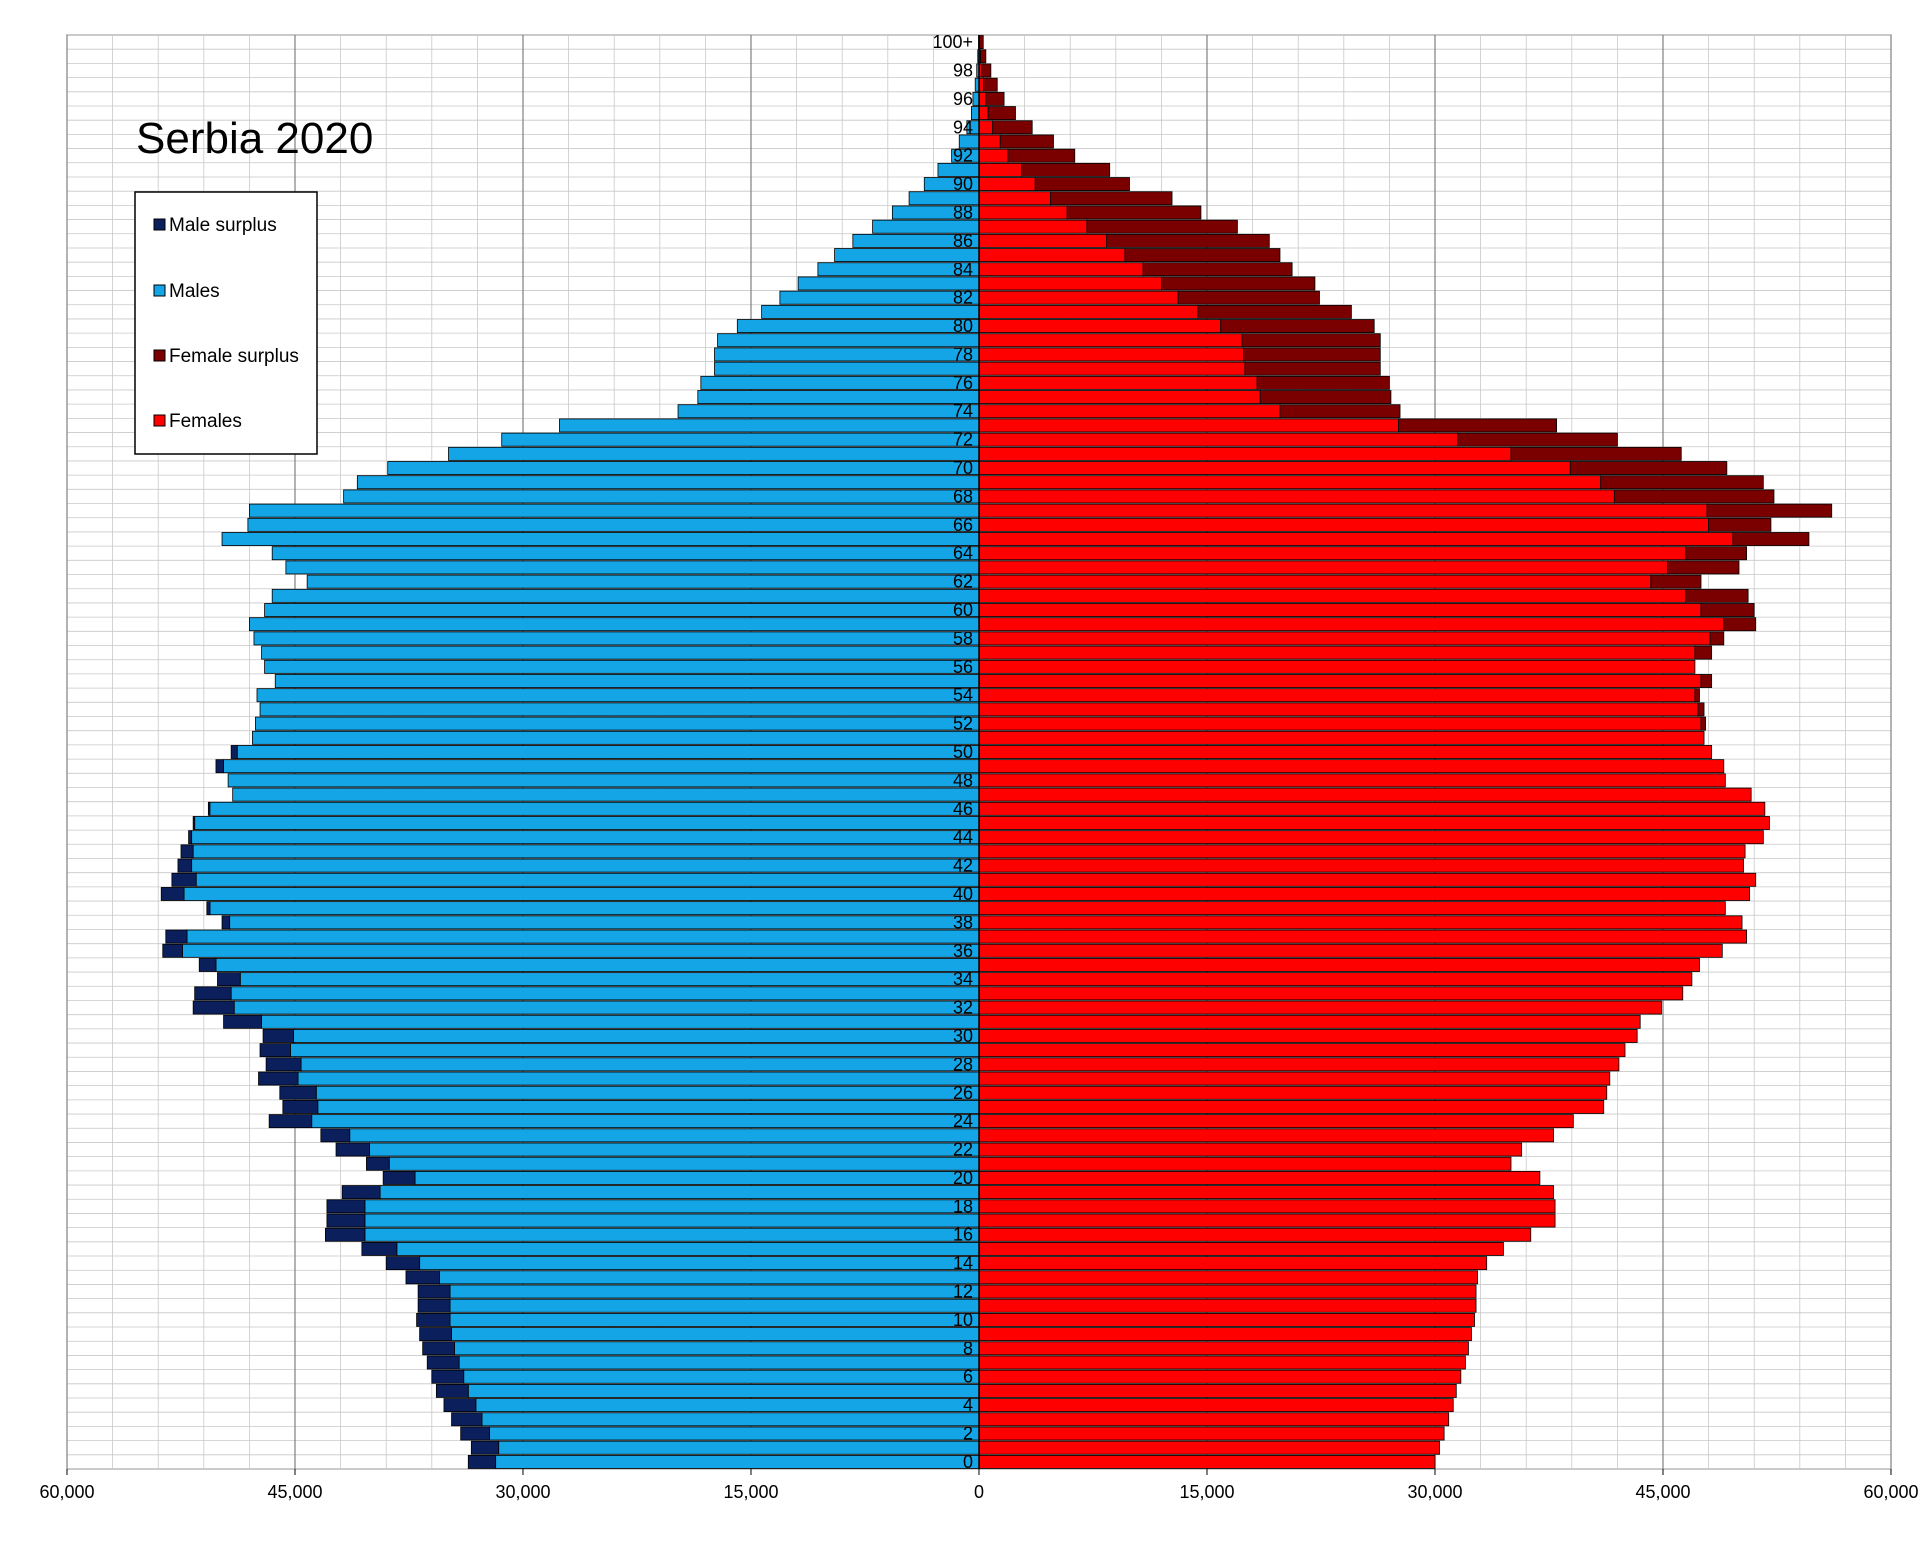 The width and height of the screenshot is (1920, 1542). What do you see at coordinates (963, 922) in the screenshot?
I see `y-tick-label: 38` at bounding box center [963, 922].